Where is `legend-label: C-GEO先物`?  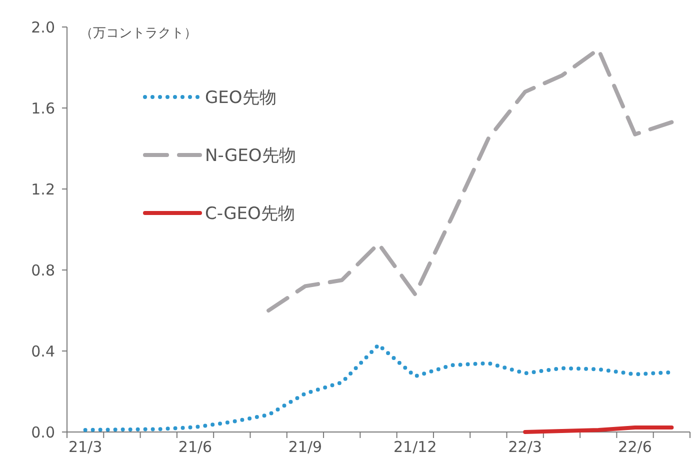 legend-label: C-GEO先物 is located at coordinates (250, 214).